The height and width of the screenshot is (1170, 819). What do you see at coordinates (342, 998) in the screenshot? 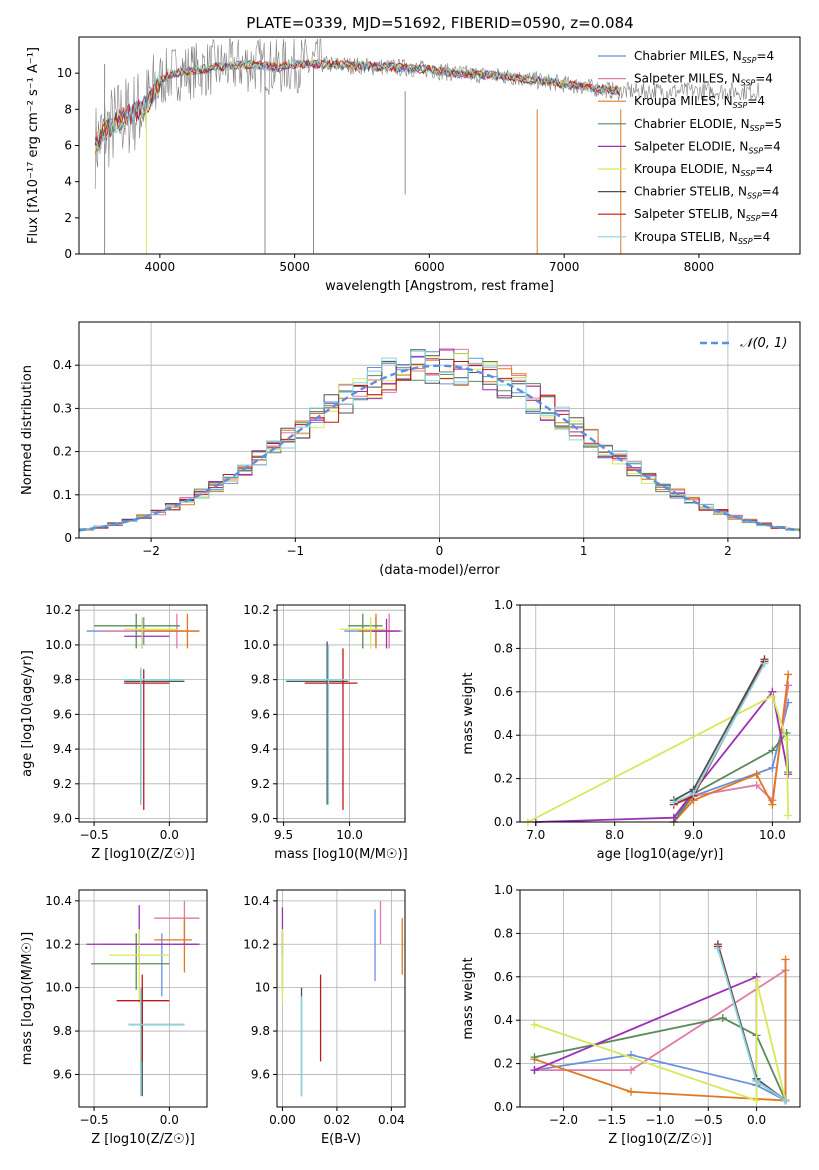
I see `mass-vs-ebv-marks` at bounding box center [342, 998].